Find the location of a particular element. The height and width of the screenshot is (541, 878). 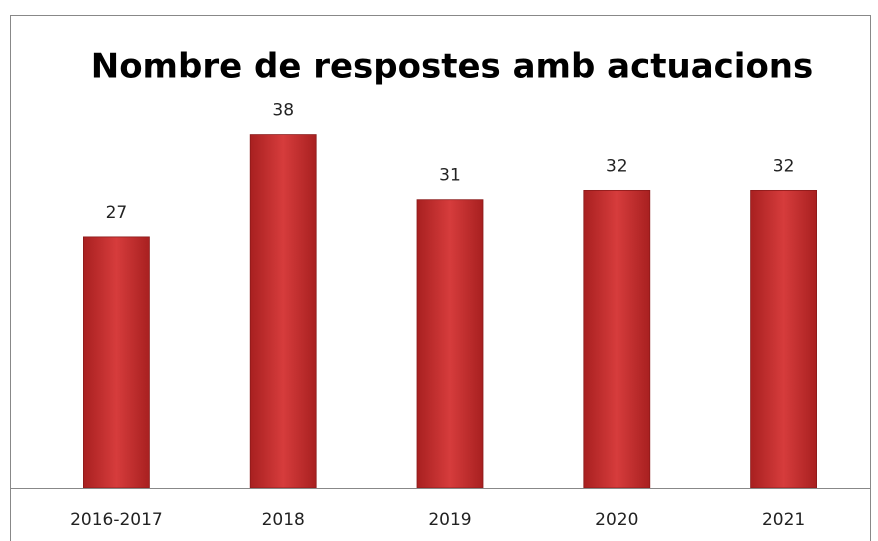

chart-title: Nombre de respostes amb actuacions is located at coordinates (452, 67).